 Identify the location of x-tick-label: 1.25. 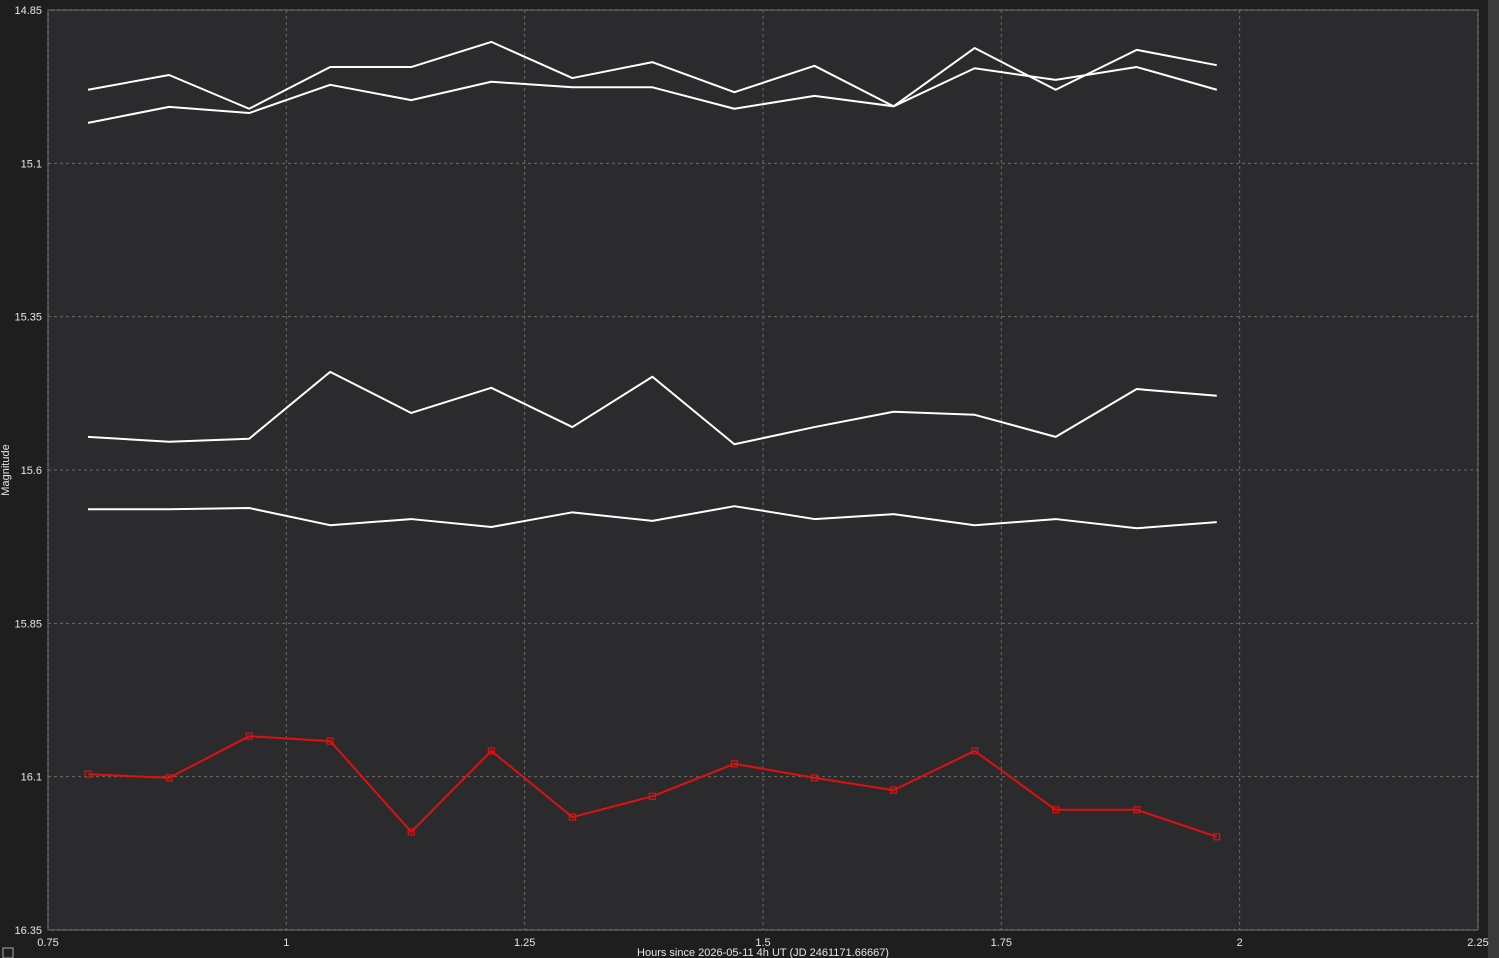
(524, 943).